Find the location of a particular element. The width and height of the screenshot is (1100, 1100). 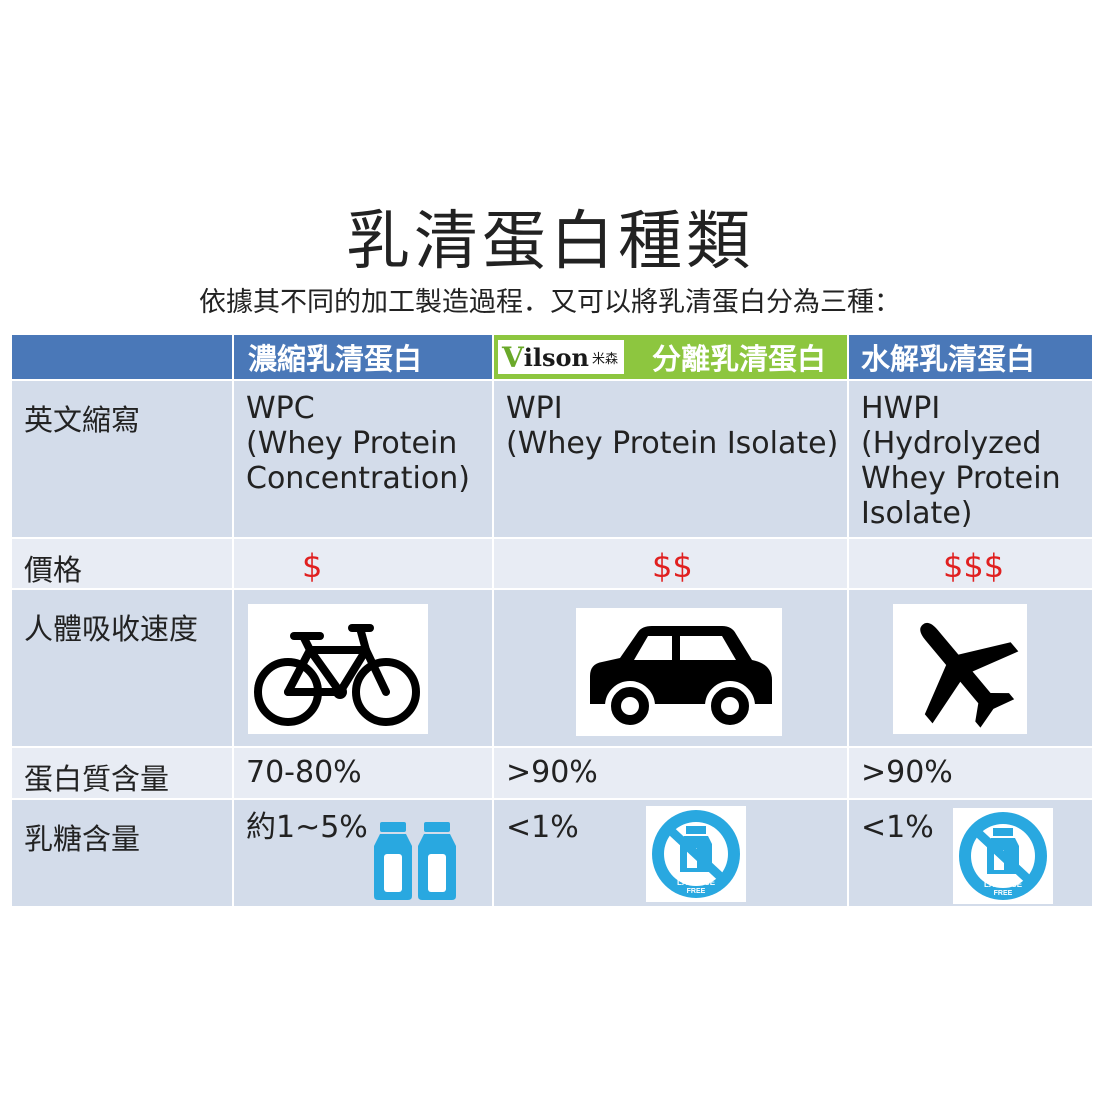

protein-wpi: >90% is located at coordinates (670, 773).